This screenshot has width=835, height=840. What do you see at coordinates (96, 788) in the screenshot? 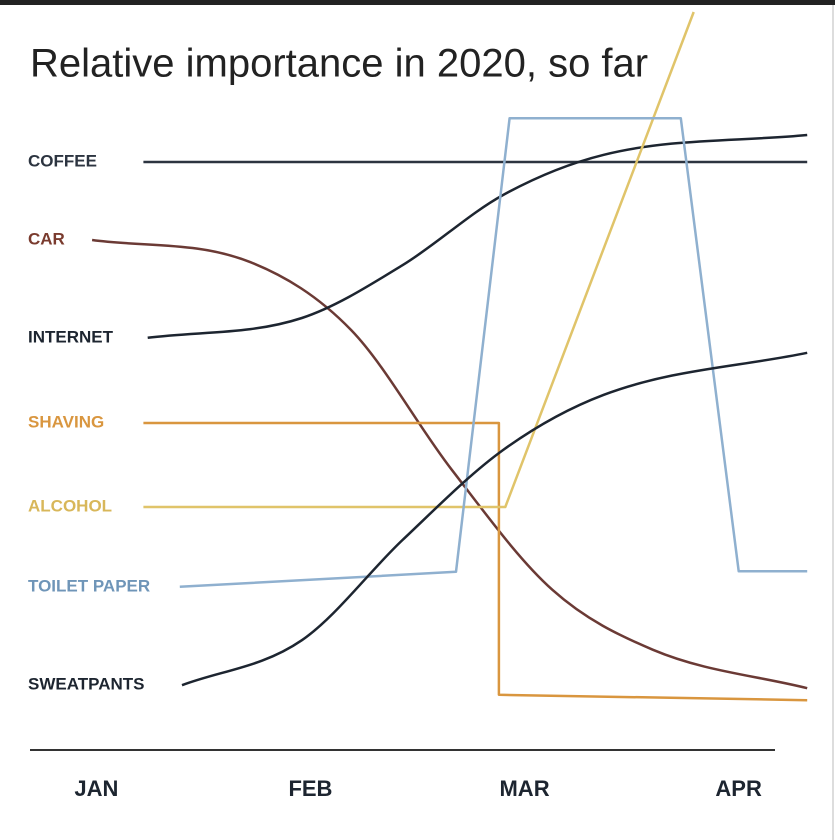
I see `x-tick-label: JAN` at bounding box center [96, 788].